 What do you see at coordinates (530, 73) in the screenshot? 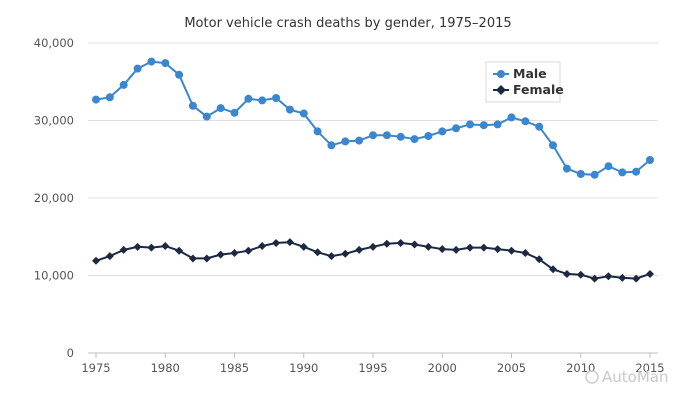
I see `legend-male-label: Male` at bounding box center [530, 73].